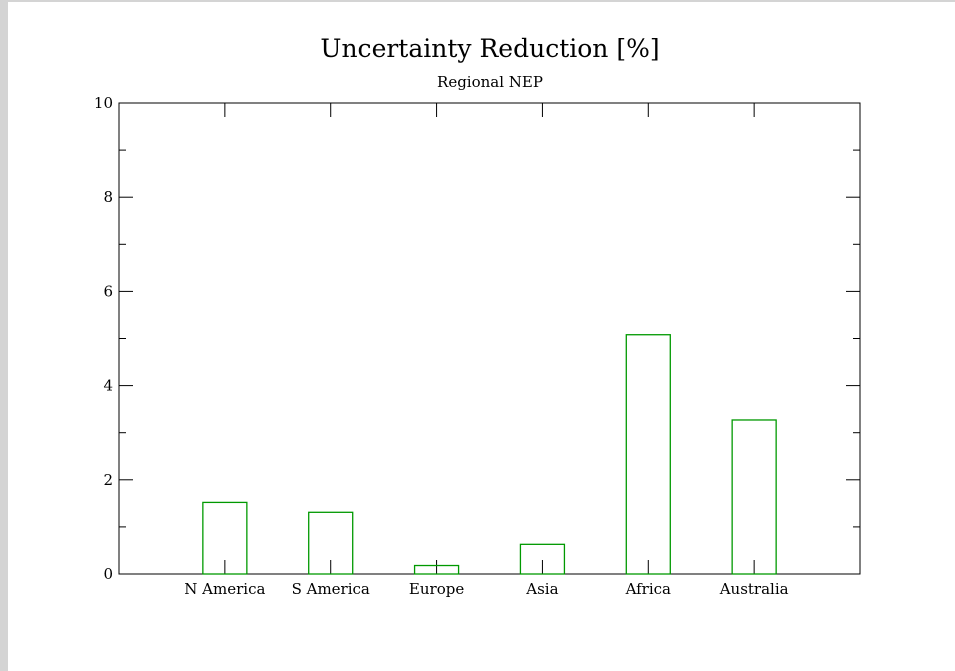  What do you see at coordinates (103, 103) in the screenshot?
I see `y-tick-label: 10` at bounding box center [103, 103].